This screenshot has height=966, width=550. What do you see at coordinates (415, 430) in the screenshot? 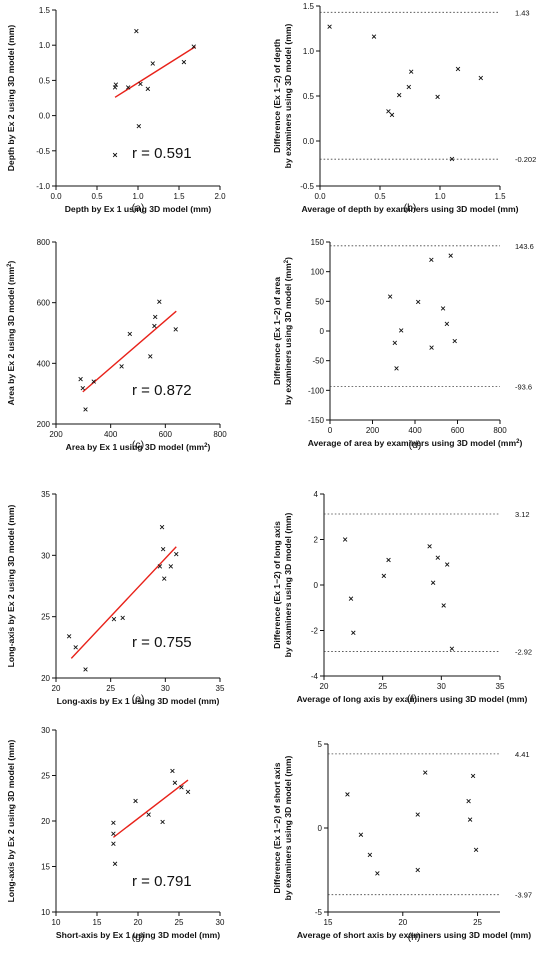
I see `x-tick-label: 400` at bounding box center [415, 430].